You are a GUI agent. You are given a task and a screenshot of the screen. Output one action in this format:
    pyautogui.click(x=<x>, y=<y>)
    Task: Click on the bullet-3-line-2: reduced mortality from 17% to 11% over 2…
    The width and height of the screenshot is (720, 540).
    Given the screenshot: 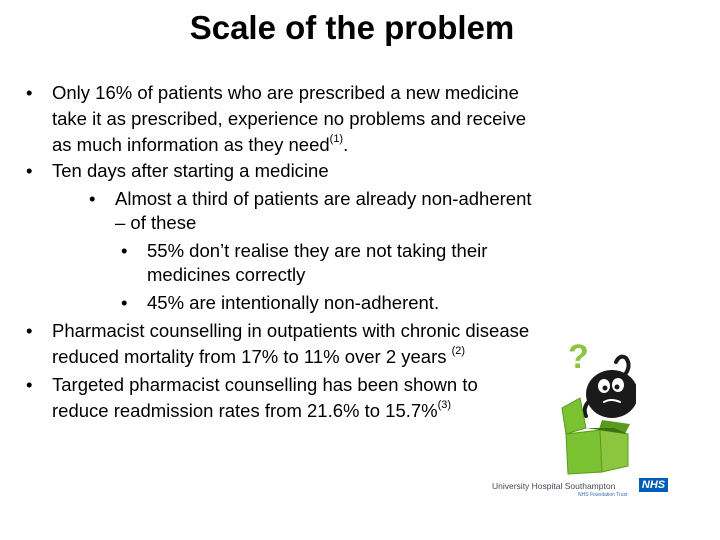 What is the action you would take?
    pyautogui.click(x=258, y=357)
    